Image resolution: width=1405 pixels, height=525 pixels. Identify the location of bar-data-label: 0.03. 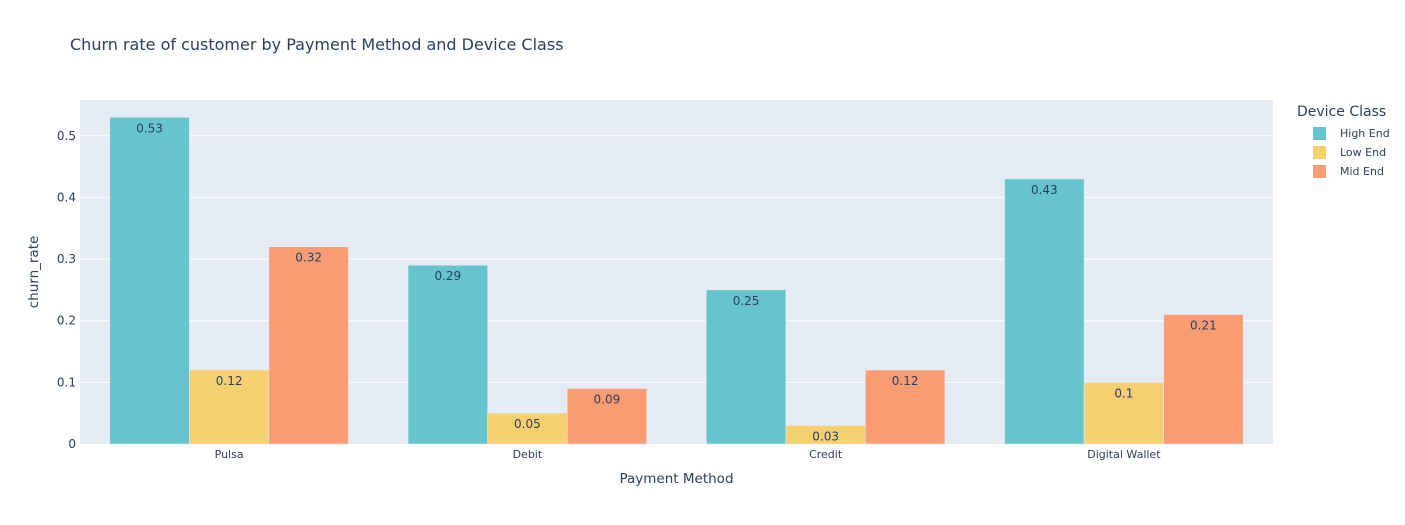
(825, 437).